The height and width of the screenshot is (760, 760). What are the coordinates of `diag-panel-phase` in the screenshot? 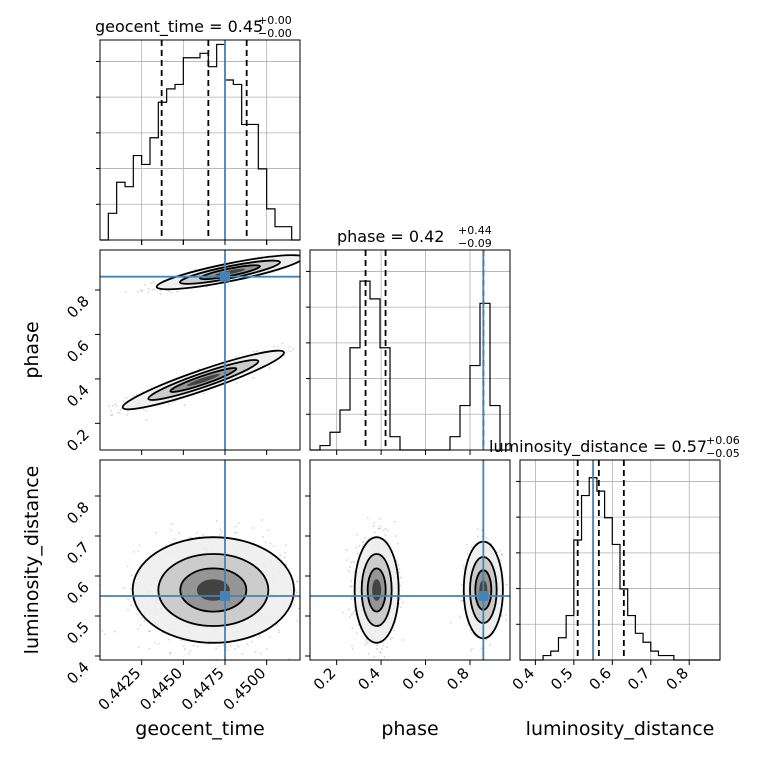 It's located at (408, 350).